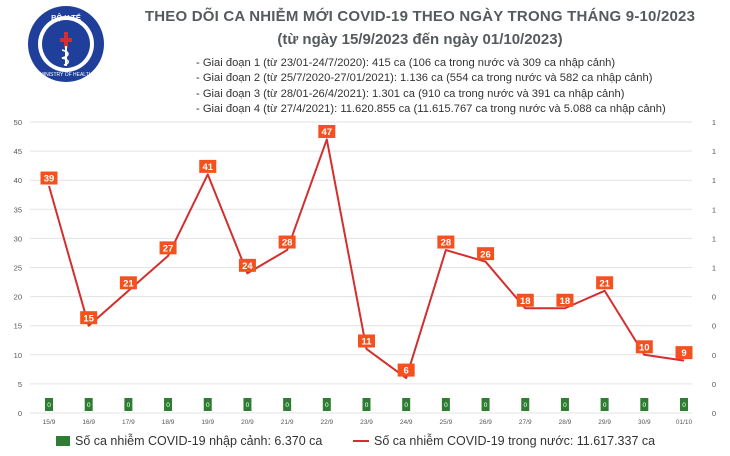 The image size is (730, 456). Describe the element at coordinates (684, 422) in the screenshot. I see `x-tick-label: 01/10` at that location.